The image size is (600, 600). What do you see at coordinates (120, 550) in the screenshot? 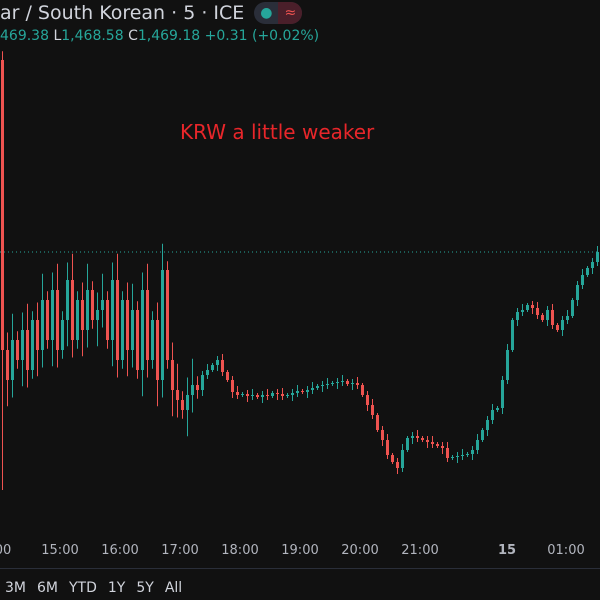
I see `time-tick: 16:00` at bounding box center [120, 550].